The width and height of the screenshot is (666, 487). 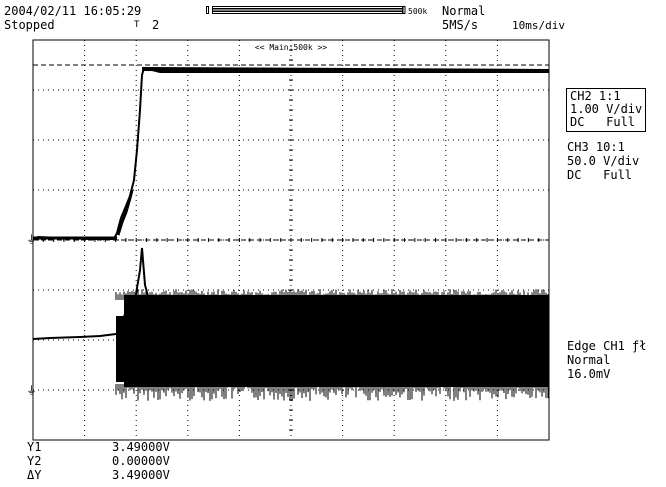 I want to click on acquisition-mode: Normal, so click(x=464, y=11).